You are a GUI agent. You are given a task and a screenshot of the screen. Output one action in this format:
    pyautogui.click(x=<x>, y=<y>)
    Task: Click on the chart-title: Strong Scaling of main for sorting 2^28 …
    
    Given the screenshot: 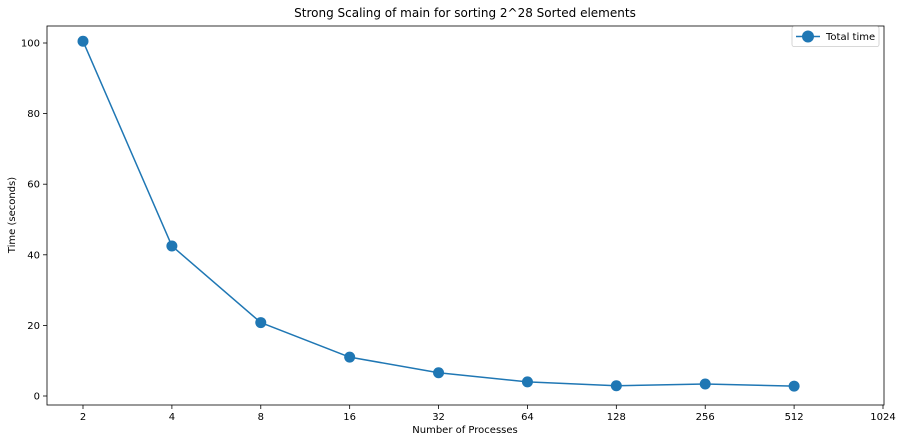 What is the action you would take?
    pyautogui.click(x=465, y=13)
    